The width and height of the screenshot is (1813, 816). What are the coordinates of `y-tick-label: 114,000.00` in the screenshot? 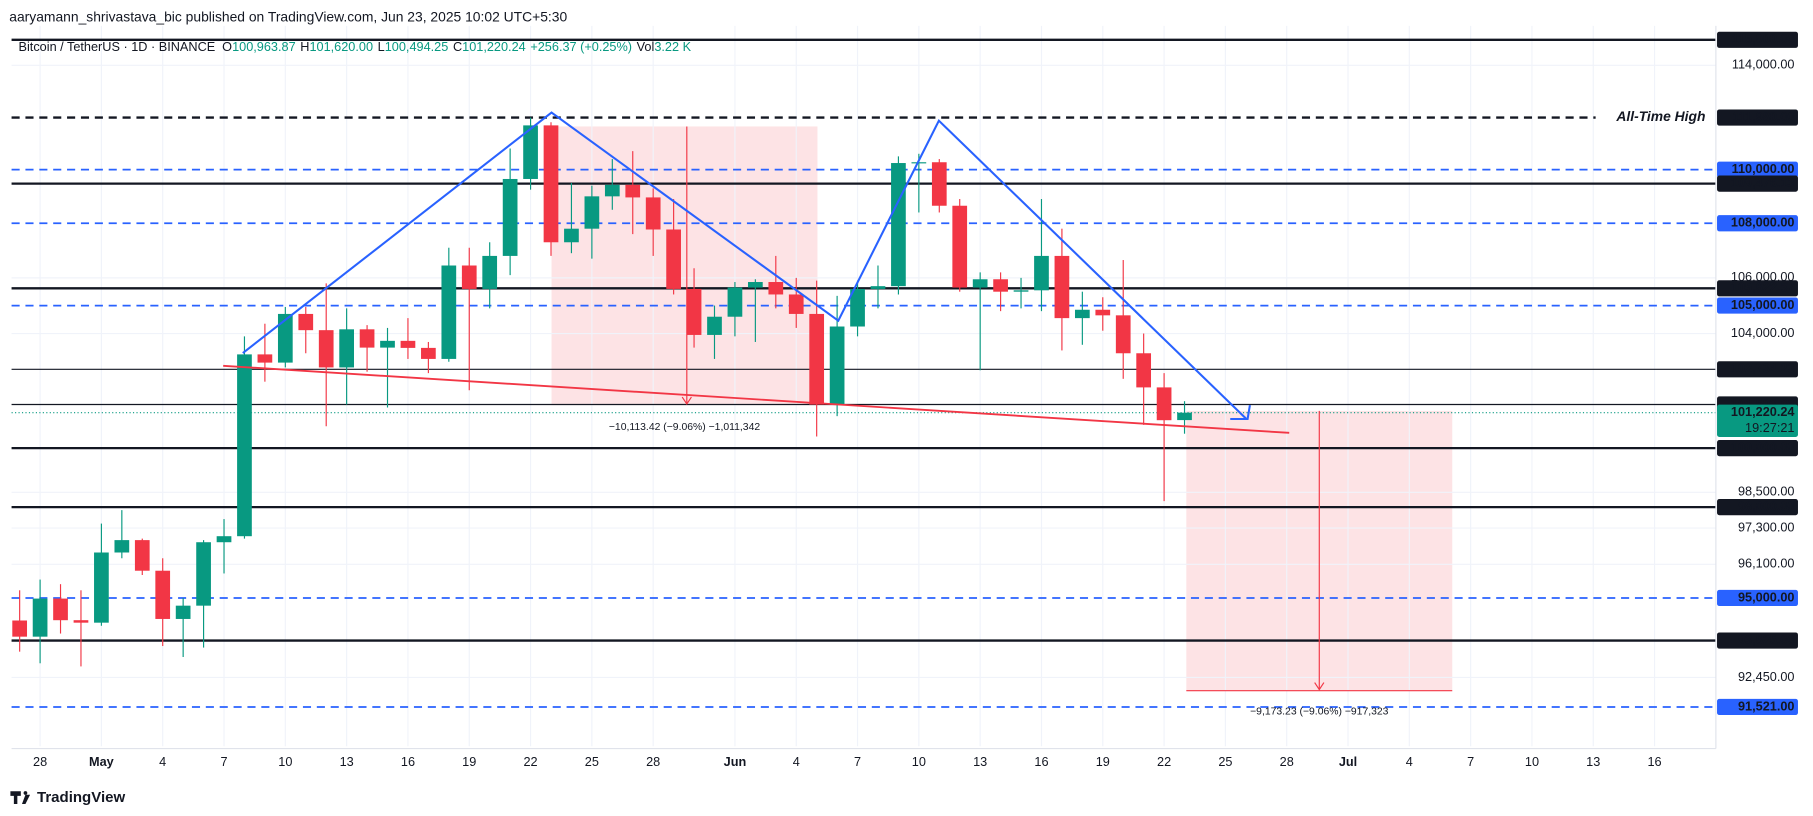 It's located at (1763, 64).